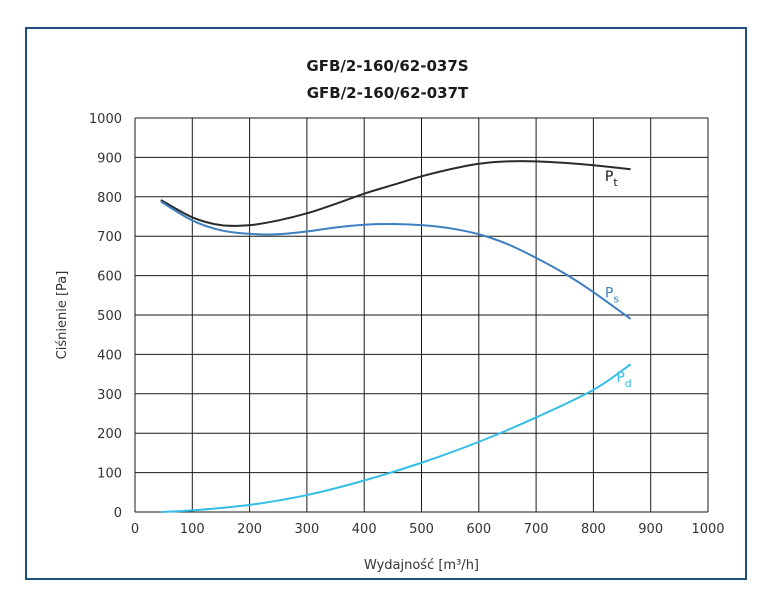  I want to click on y-tick-label: 500, so click(109, 316).